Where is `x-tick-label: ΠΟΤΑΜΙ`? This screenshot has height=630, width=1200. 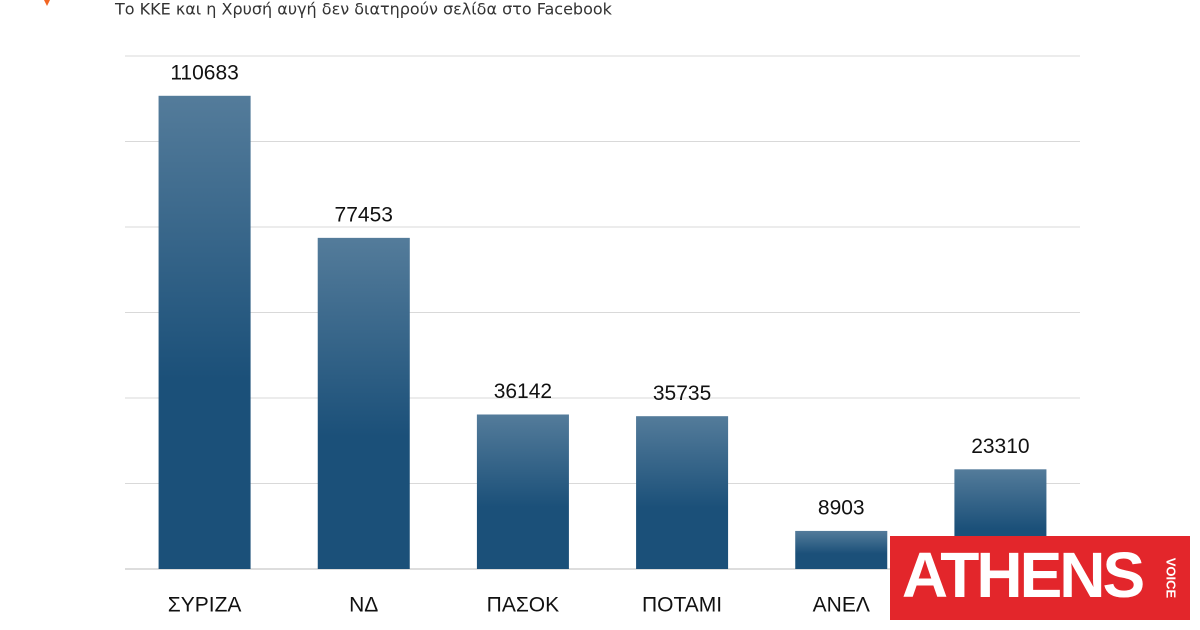 x-tick-label: ΠΟΤΑΜΙ is located at coordinates (682, 605).